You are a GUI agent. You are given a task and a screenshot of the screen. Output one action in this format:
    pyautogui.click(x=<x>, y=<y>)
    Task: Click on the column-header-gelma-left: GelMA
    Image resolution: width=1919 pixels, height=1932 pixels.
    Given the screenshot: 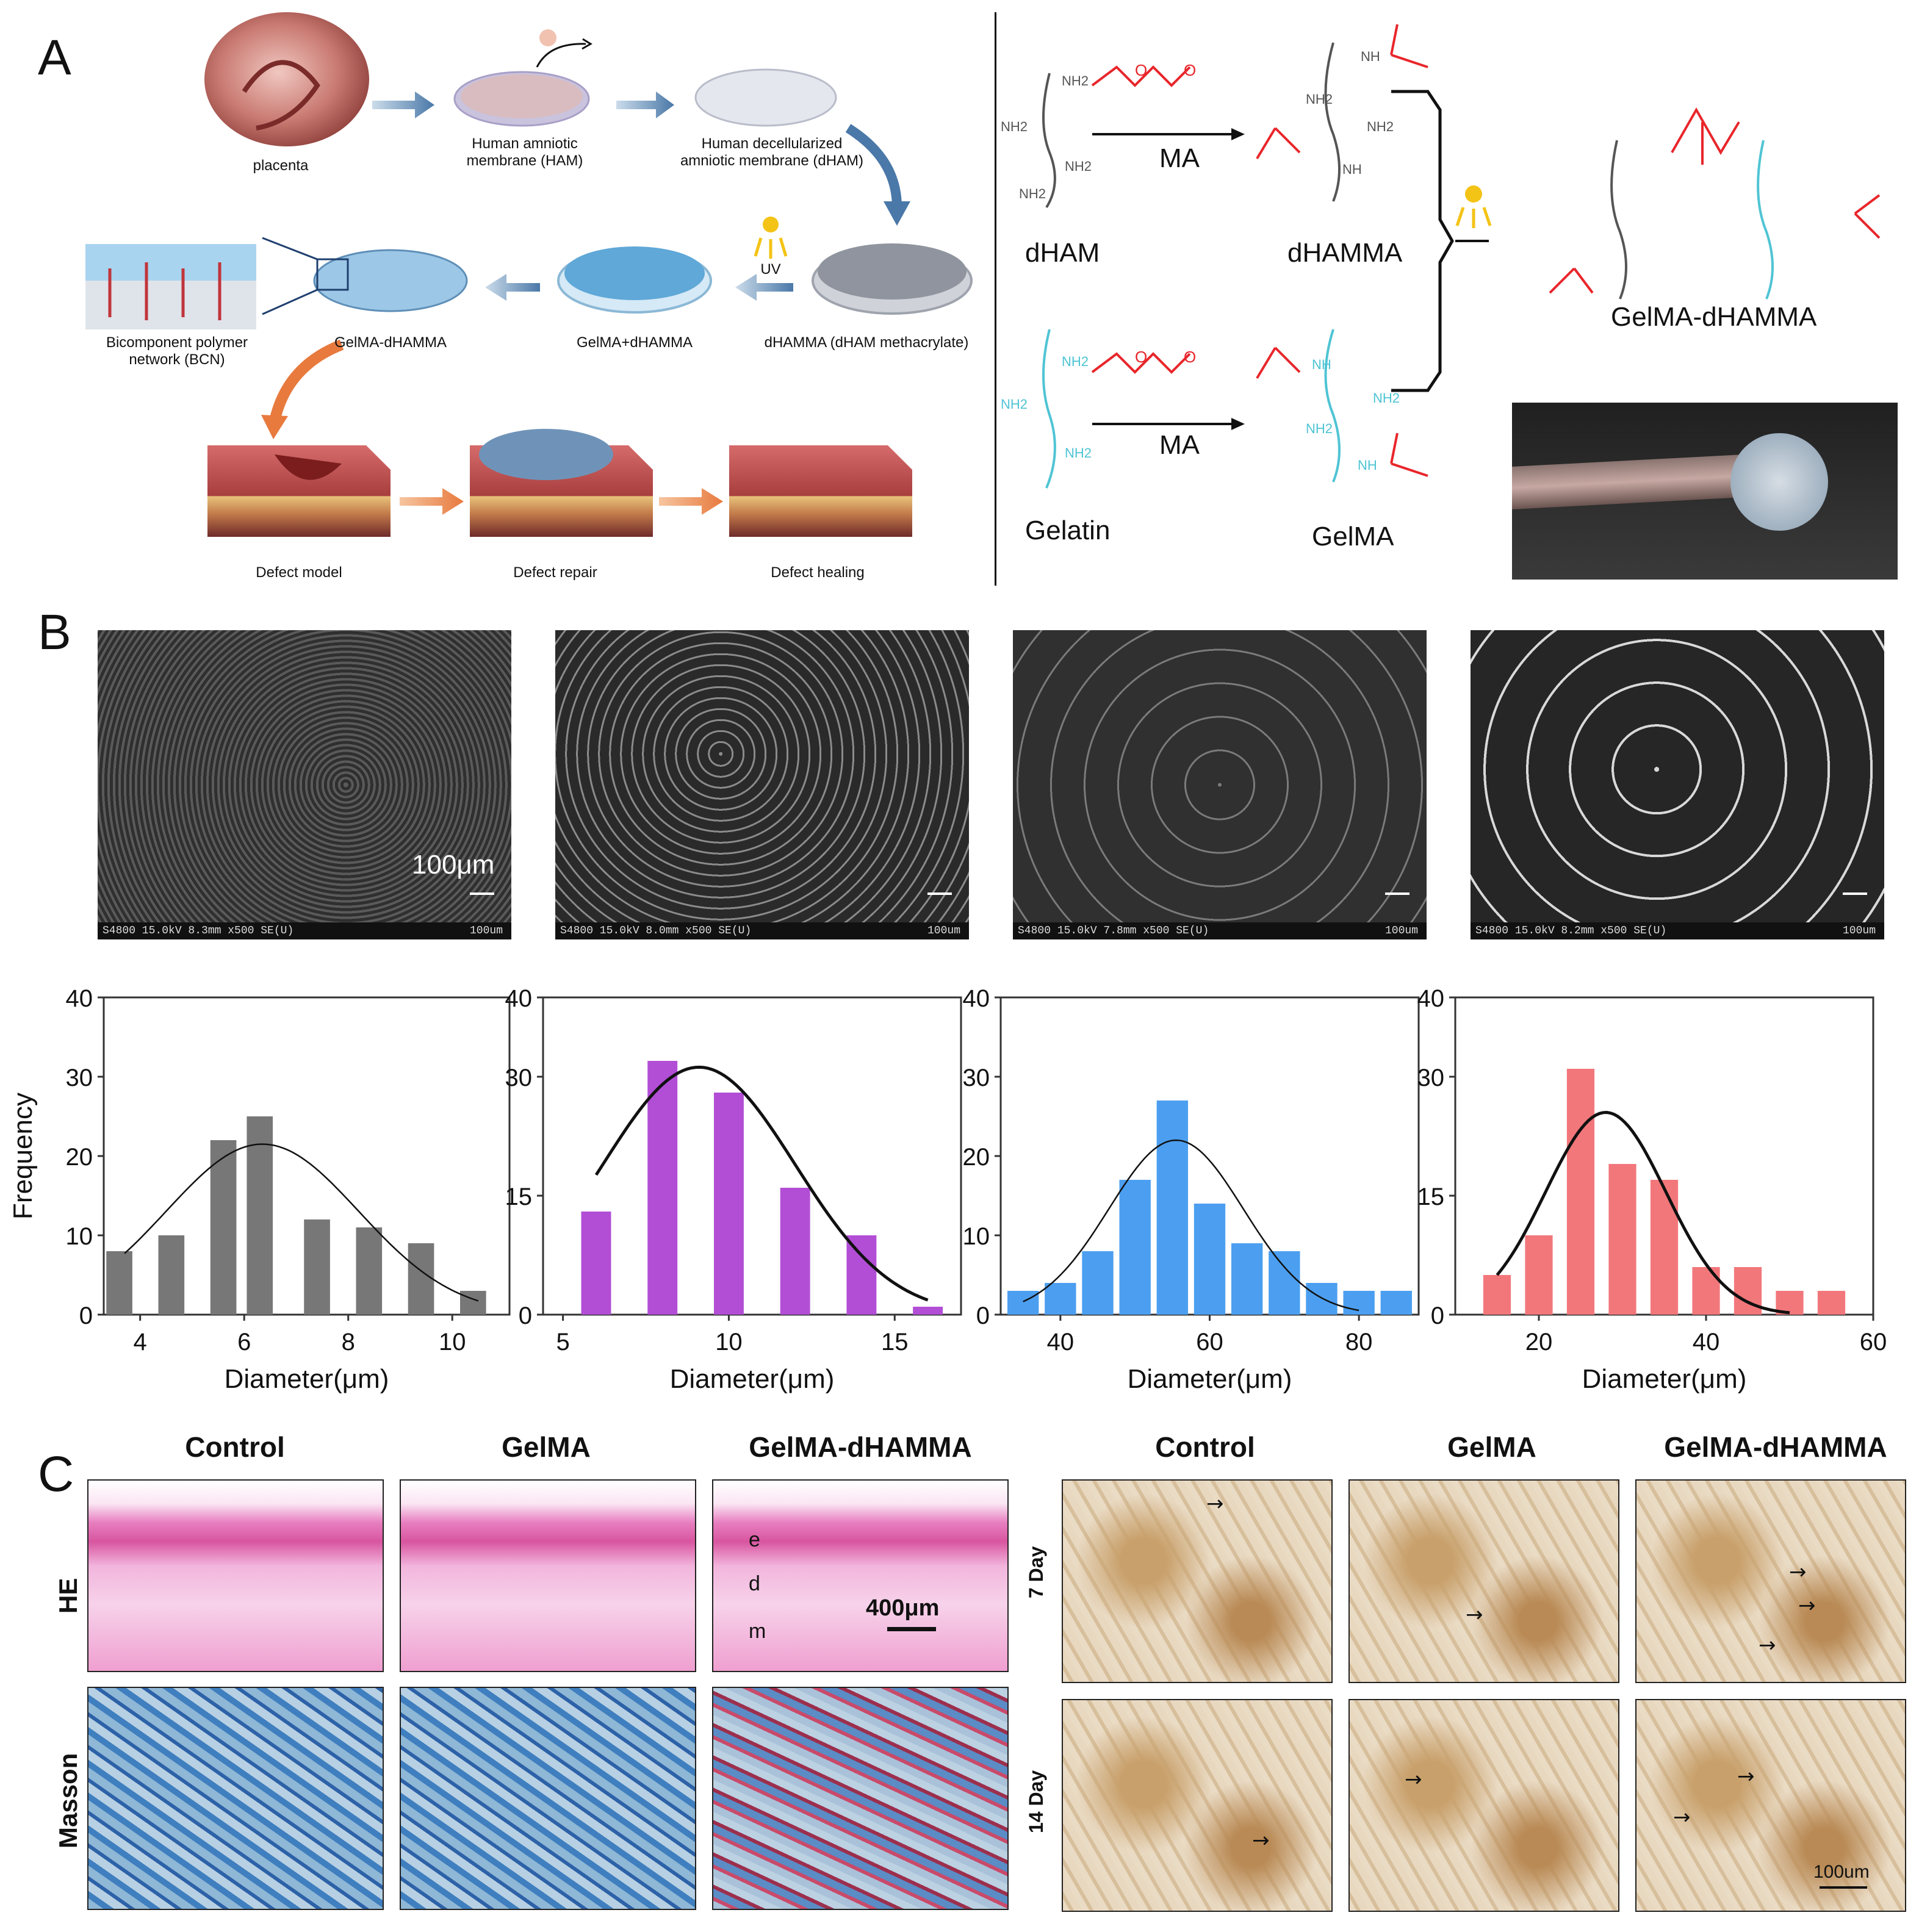 What is the action you would take?
    pyautogui.click(x=546, y=1447)
    